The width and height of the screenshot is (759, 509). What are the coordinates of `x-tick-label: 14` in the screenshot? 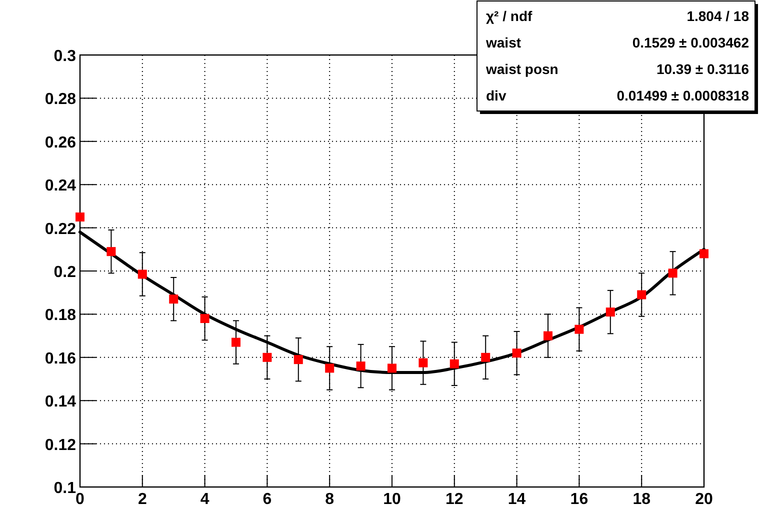 It's located at (517, 499).